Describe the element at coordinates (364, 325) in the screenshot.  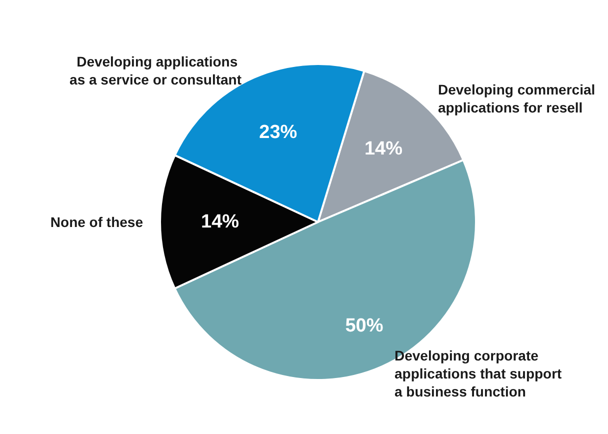
I see `data-label: 50%` at that location.